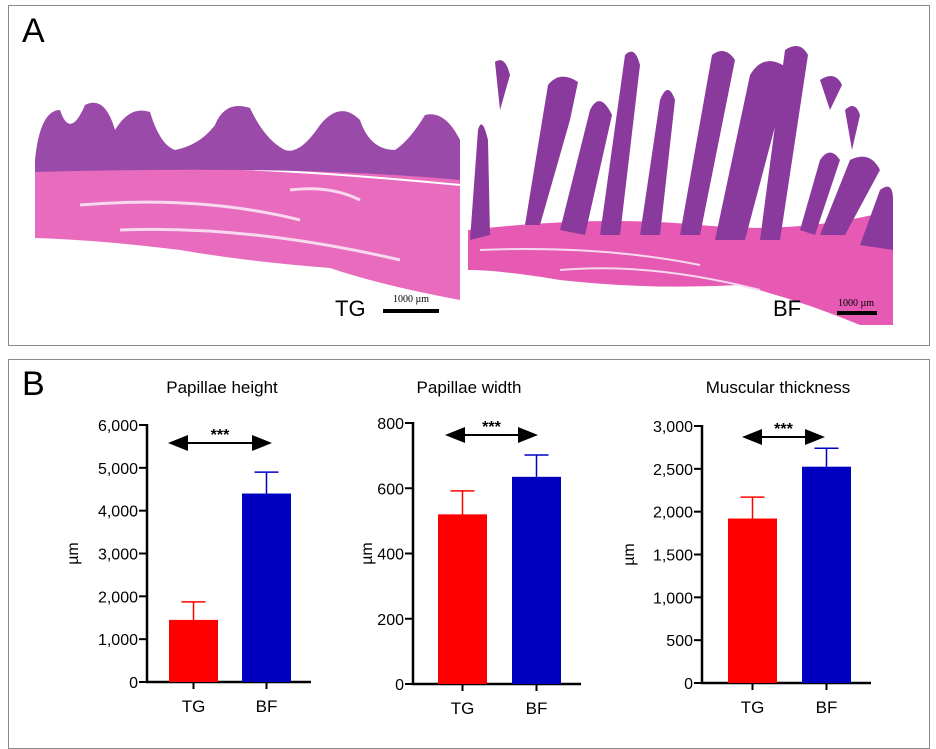 The height and width of the screenshot is (749, 936). What do you see at coordinates (118, 512) in the screenshot?
I see `y-tick-label: 4,000` at bounding box center [118, 512].